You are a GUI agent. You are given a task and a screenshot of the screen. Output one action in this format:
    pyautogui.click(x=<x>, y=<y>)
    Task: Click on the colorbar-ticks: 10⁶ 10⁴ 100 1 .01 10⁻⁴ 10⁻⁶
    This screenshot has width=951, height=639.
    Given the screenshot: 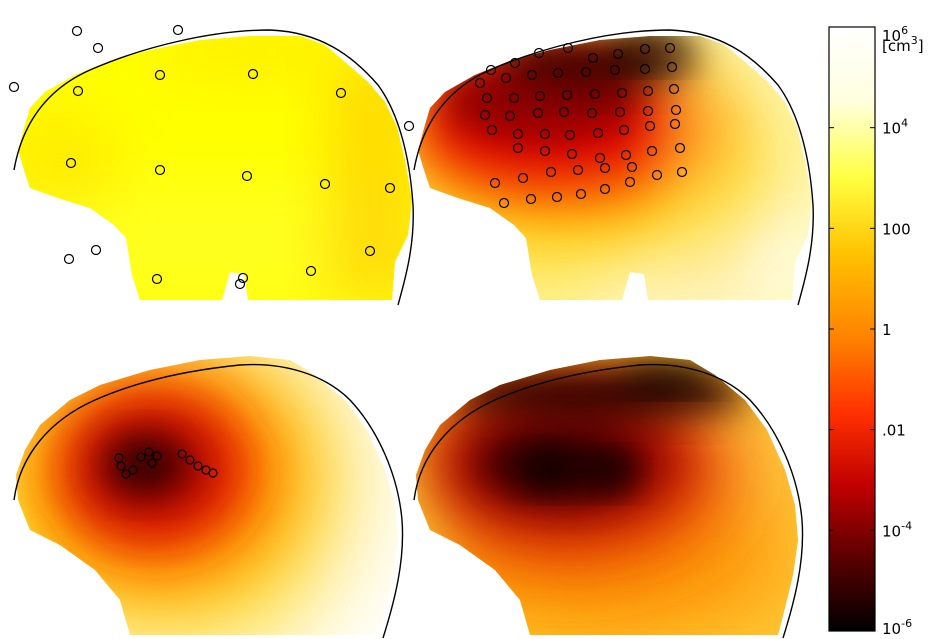 What is the action you would take?
    pyautogui.click(x=870, y=331)
    